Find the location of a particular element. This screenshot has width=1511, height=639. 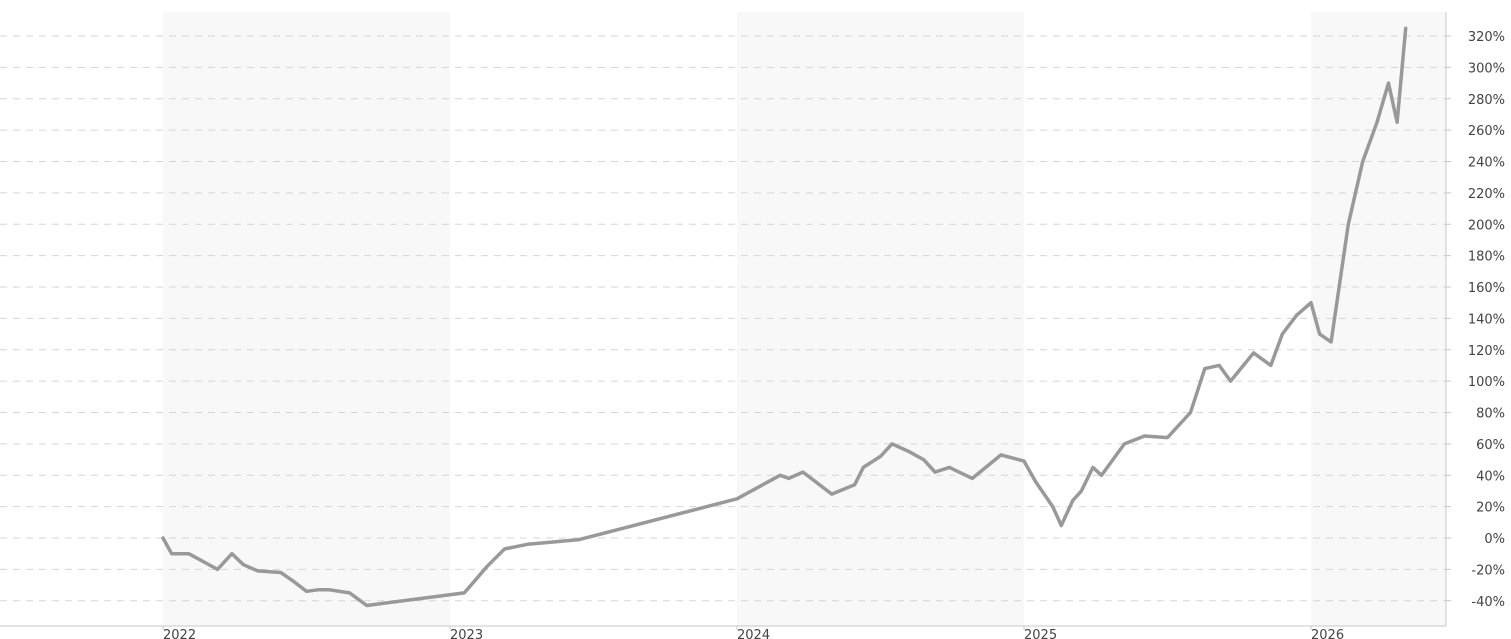

y-tick-label: -40% is located at coordinates (1488, 602).